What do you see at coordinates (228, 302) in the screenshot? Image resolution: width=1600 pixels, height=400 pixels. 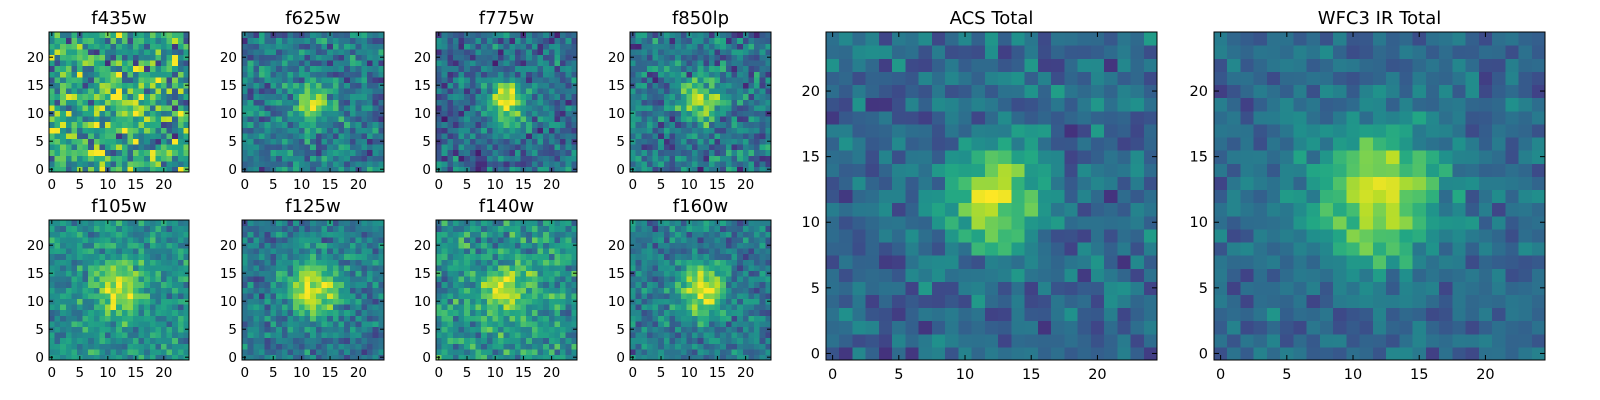 I see `y-tick-label: 10` at bounding box center [228, 302].